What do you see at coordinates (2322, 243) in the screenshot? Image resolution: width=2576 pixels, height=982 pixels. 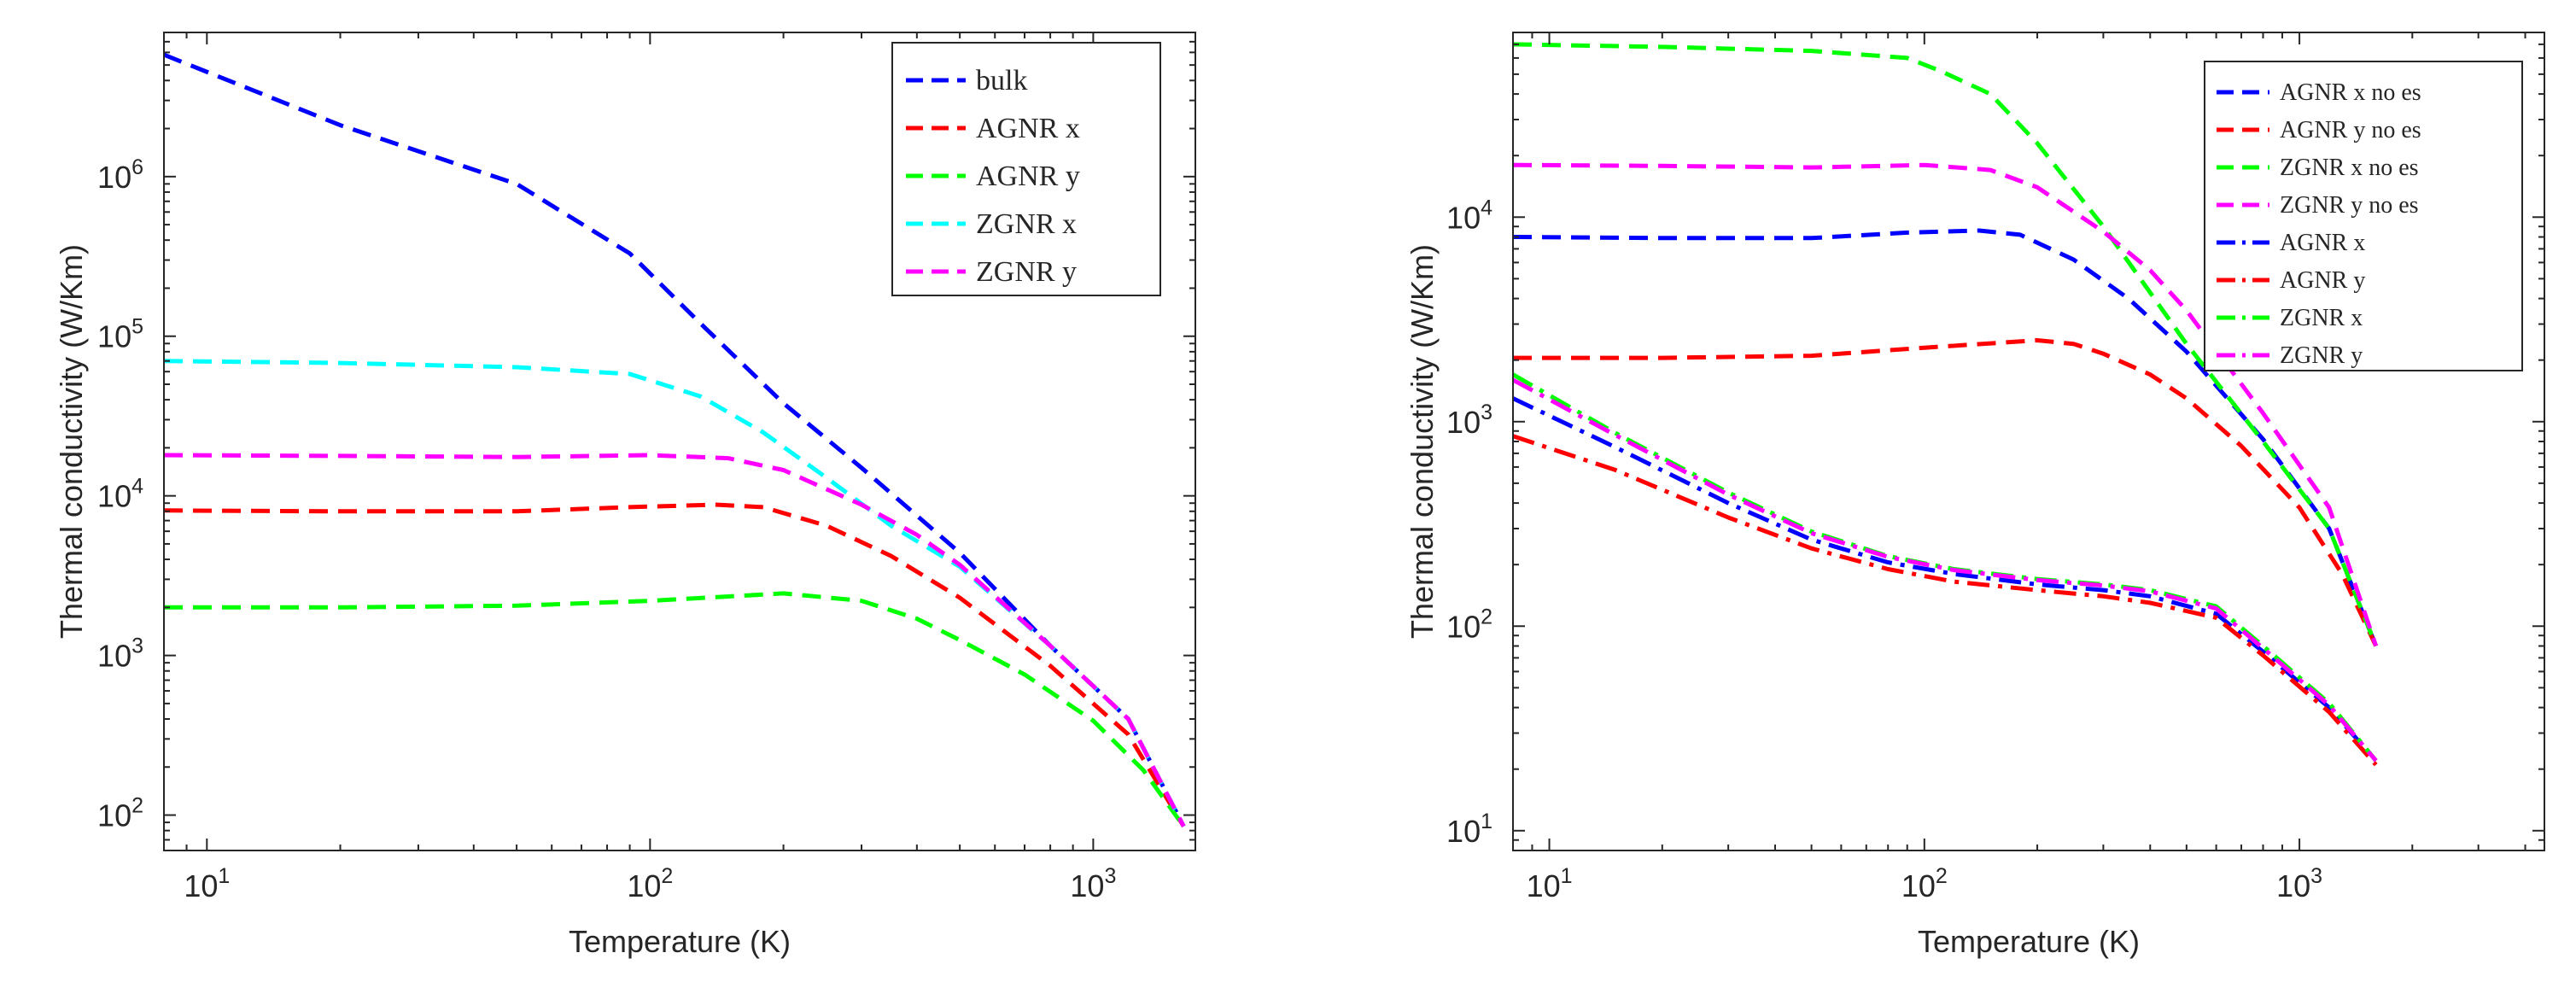 I see `right-legend-entry: AGNR x` at bounding box center [2322, 243].